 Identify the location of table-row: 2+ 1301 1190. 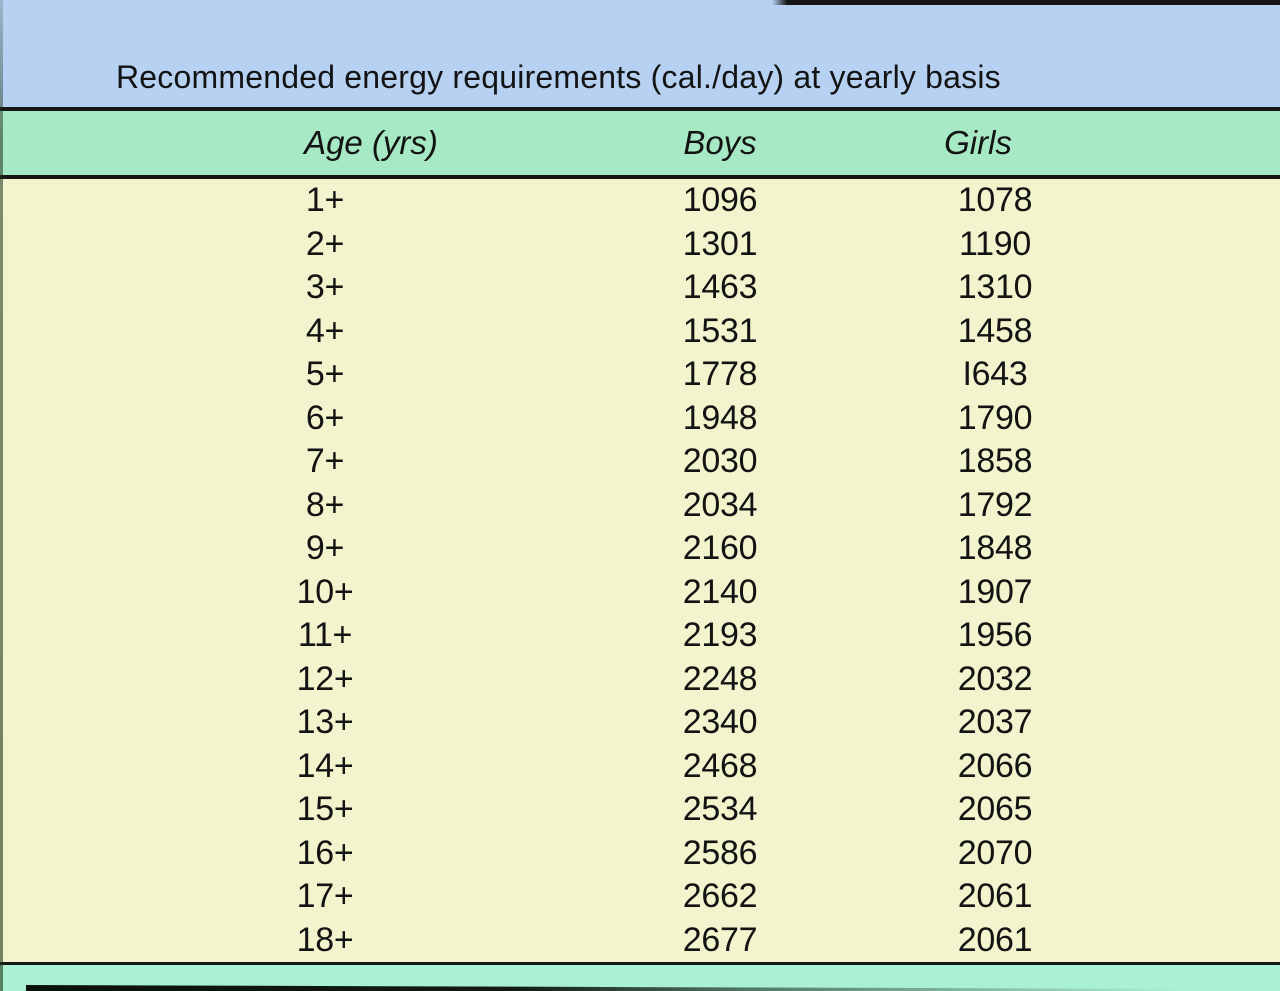
(640, 245).